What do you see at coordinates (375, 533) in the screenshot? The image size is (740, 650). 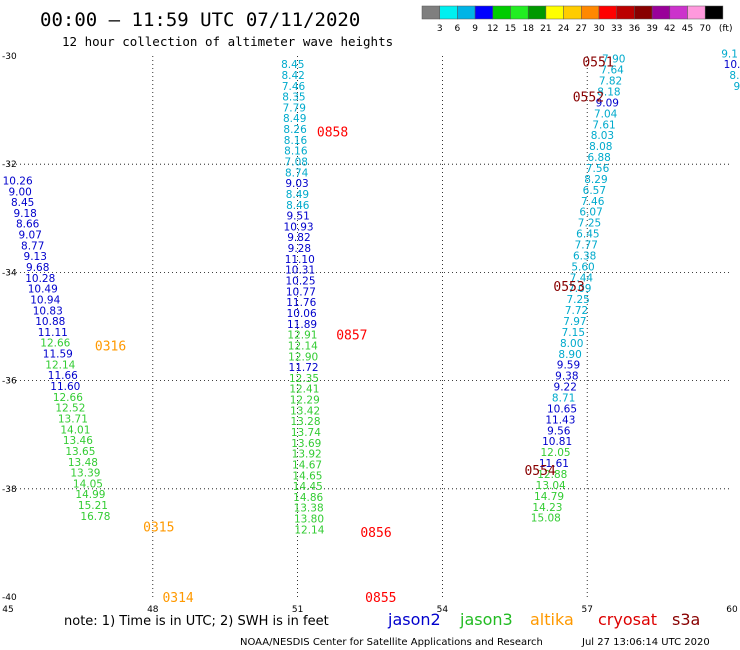 I see `pass-time-label: 0856` at bounding box center [375, 533].